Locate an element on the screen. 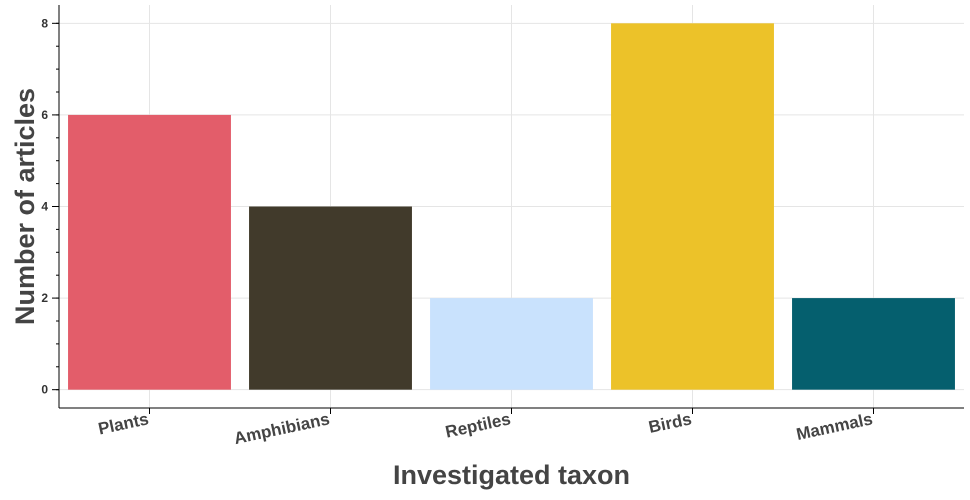 The image size is (970, 500). x-tick-label: Birds is located at coordinates (670, 423).